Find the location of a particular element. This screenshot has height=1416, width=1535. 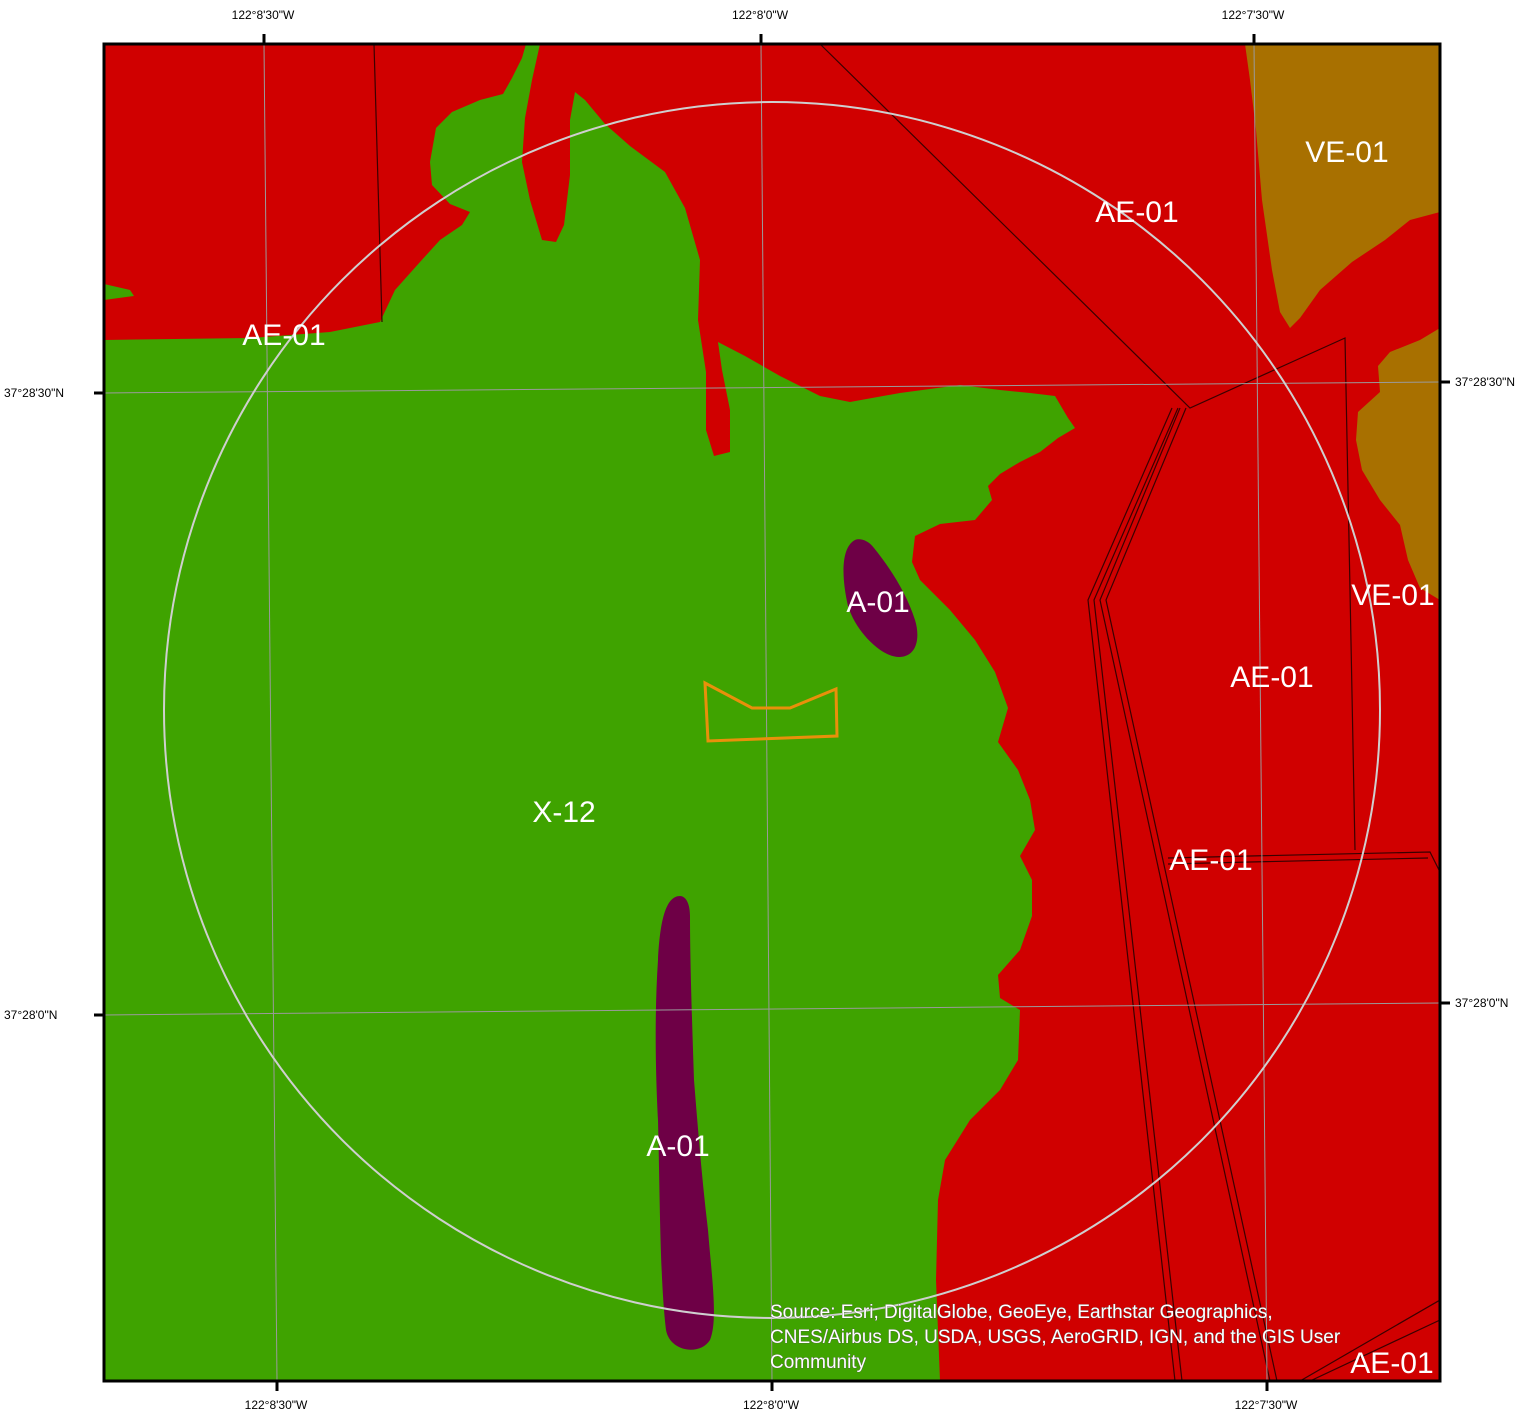

bottom-tick-1: 122°8'30"W is located at coordinates (276, 1405).